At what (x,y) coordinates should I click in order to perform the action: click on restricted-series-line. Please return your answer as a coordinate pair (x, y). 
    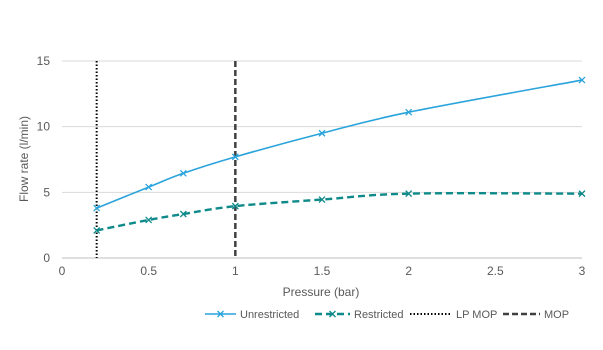
    Looking at the image, I should click on (339, 212).